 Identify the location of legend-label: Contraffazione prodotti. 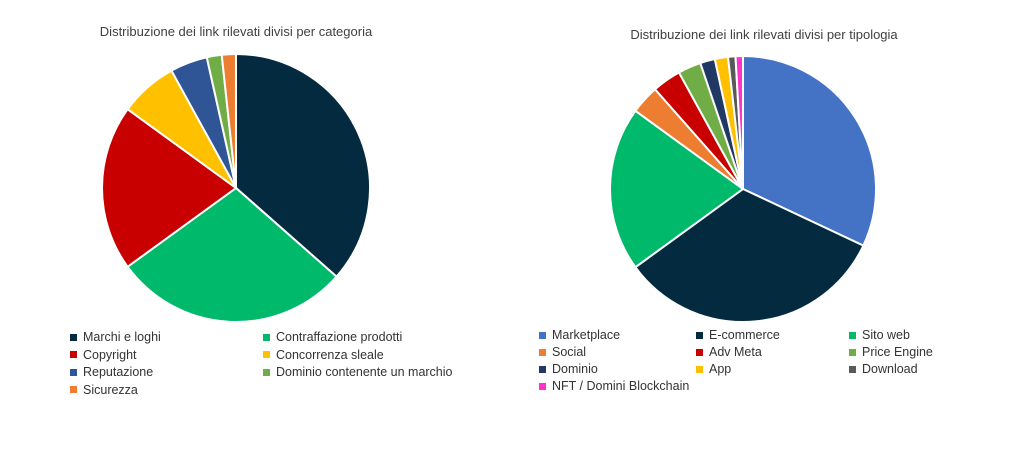
(339, 337).